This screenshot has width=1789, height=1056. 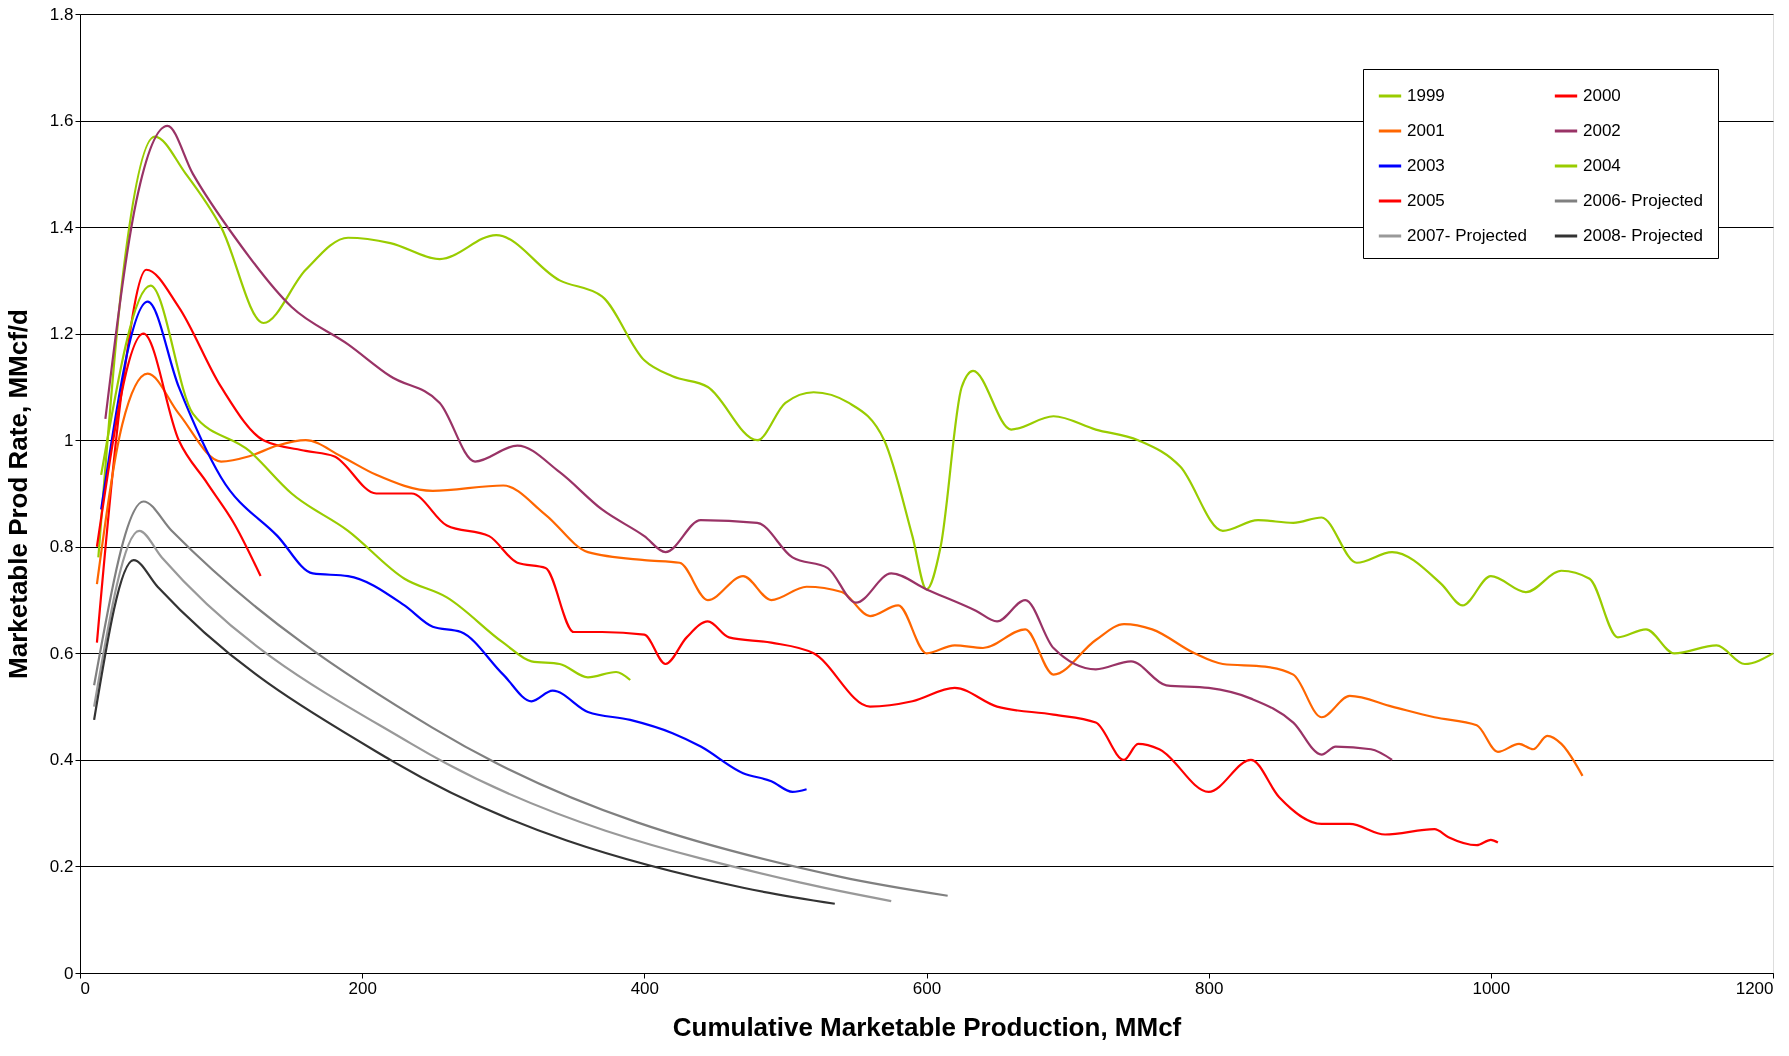 What do you see at coordinates (1209, 988) in the screenshot?
I see `x-tick-label: 800` at bounding box center [1209, 988].